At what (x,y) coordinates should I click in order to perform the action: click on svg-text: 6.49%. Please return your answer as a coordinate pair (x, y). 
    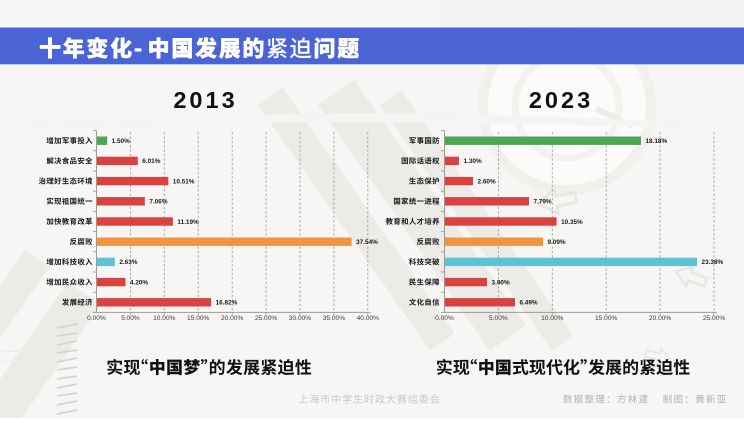
    Looking at the image, I should click on (528, 303).